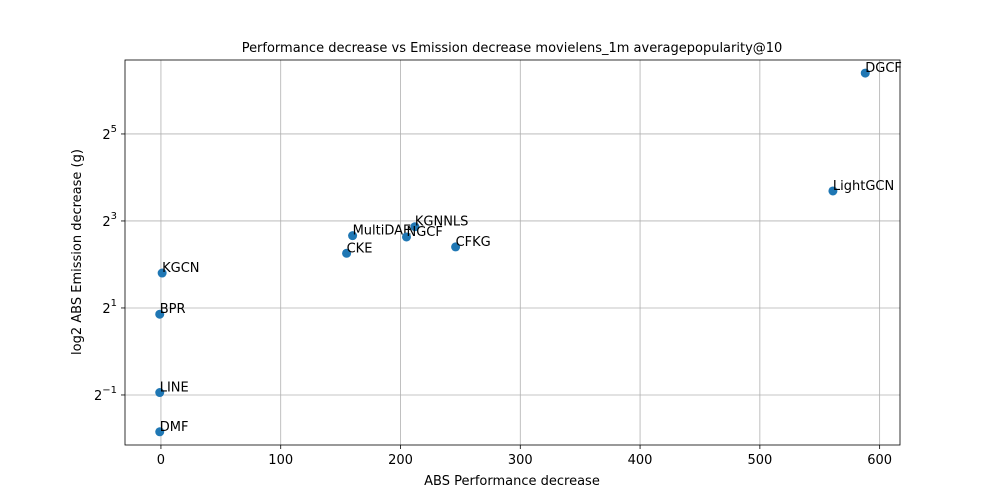  What do you see at coordinates (424, 232) in the screenshot?
I see `point-label-ngcf: NGCF` at bounding box center [424, 232].